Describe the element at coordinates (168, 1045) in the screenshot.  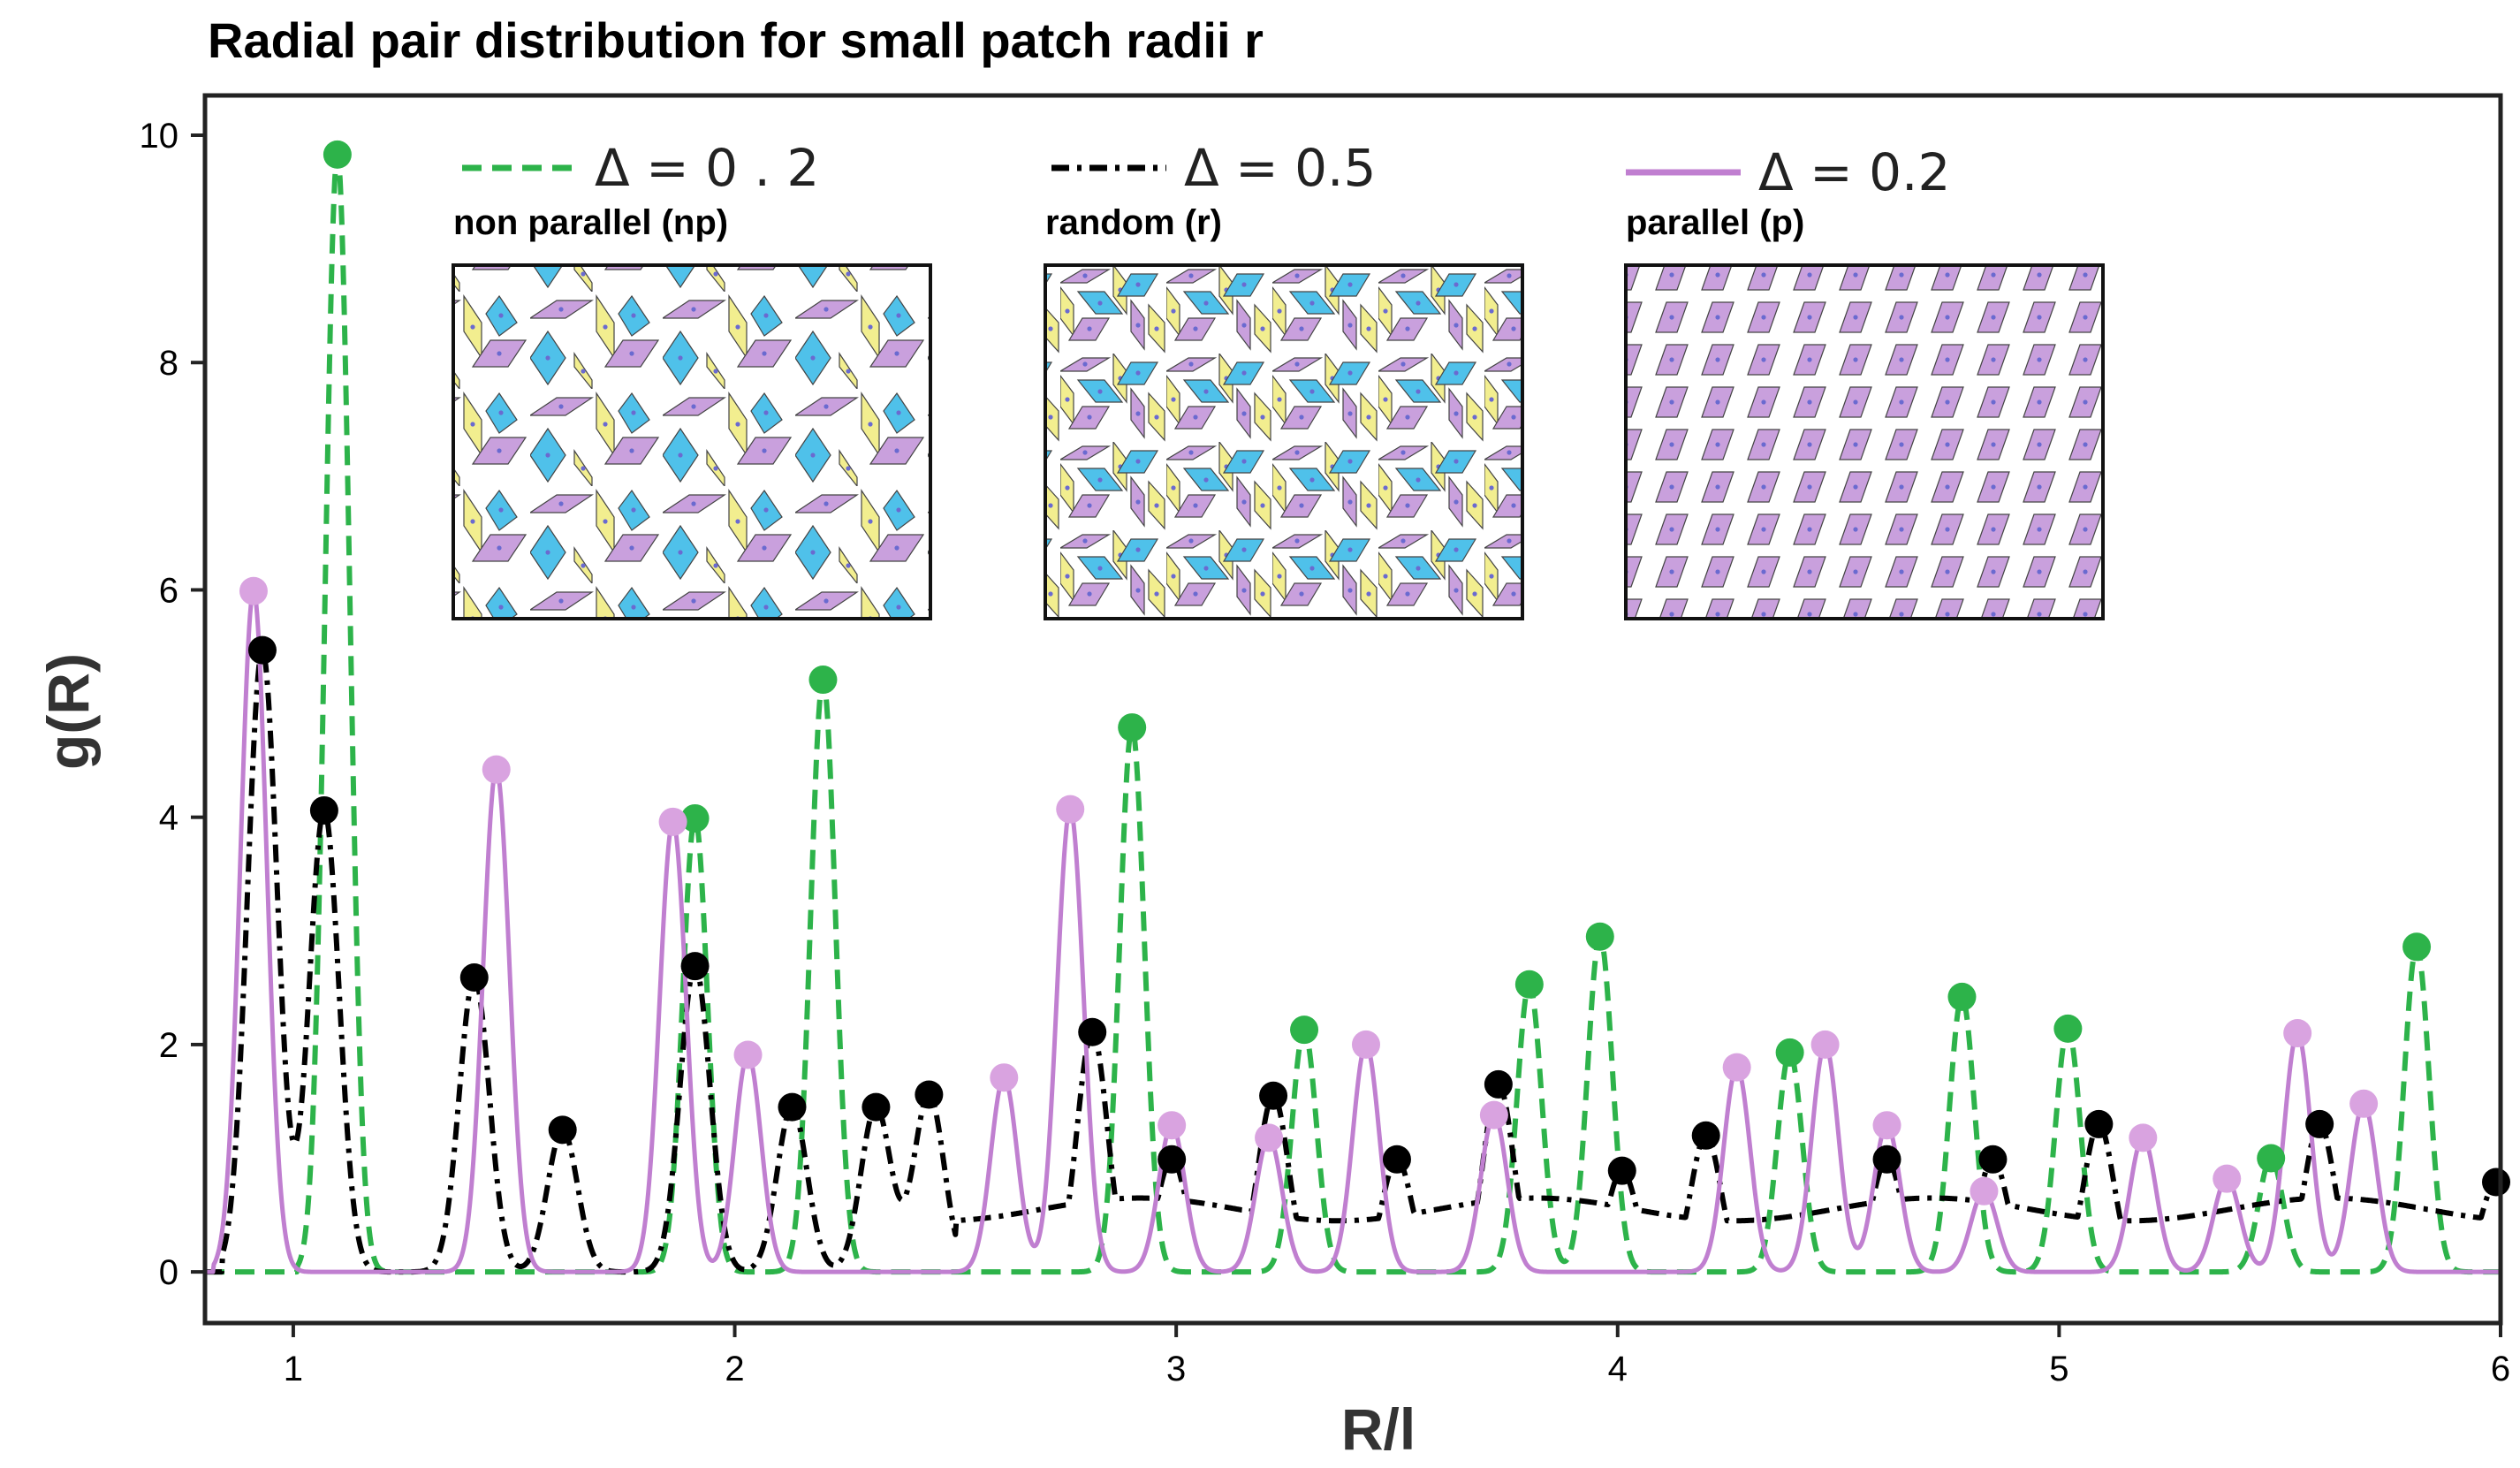
I see `y-tick-label-2: 2` at that location.